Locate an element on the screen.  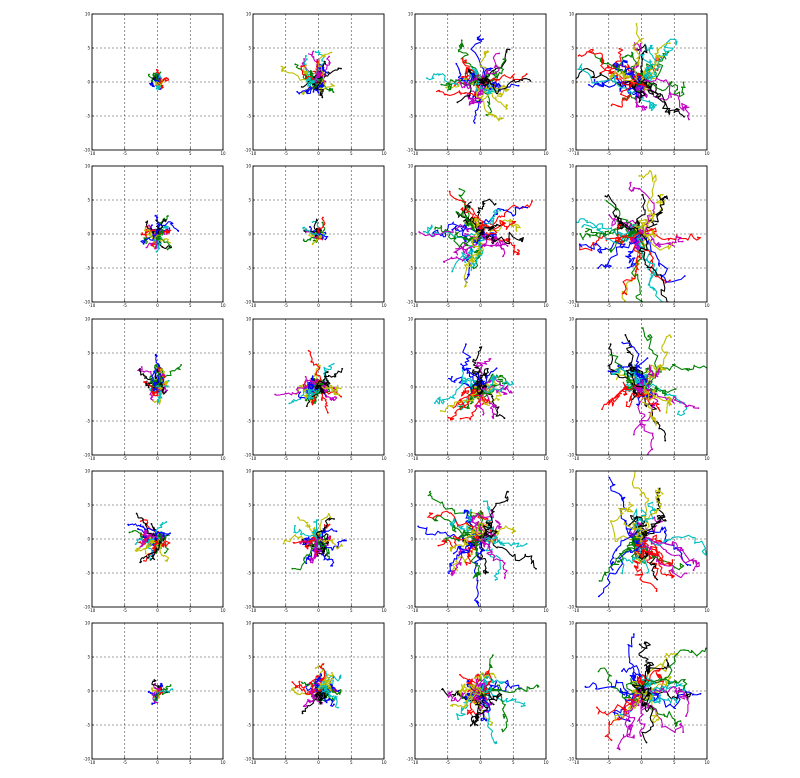
panel-r4c2: -10 -5 0 5 10 10 5 0 -5 -10 is located at coordinates (315, 541).